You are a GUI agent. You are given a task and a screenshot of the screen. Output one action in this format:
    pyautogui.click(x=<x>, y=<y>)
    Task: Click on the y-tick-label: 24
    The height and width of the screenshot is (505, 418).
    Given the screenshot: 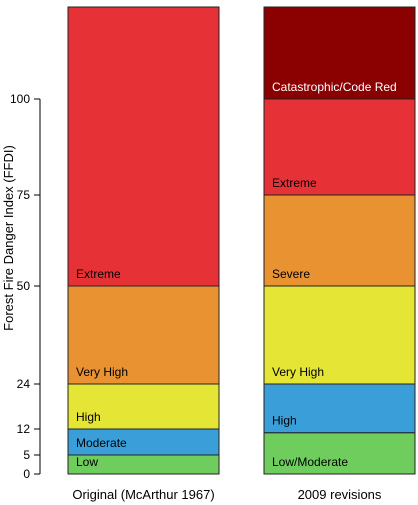 What is the action you would take?
    pyautogui.click(x=24, y=384)
    